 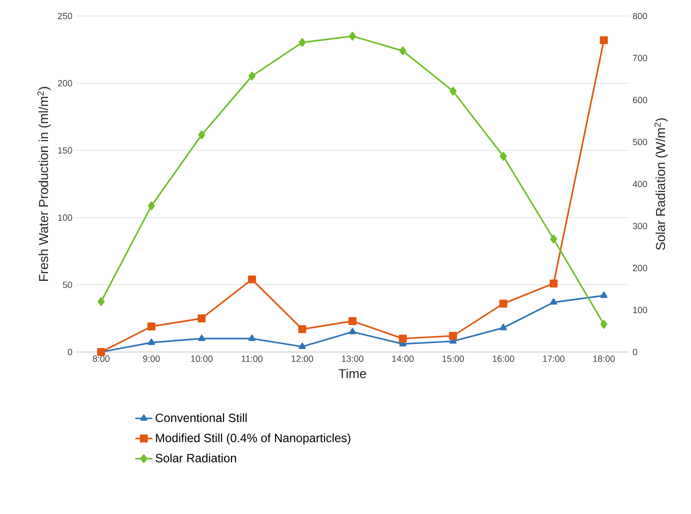 I want to click on y2-tick-label: 100, so click(x=640, y=310).